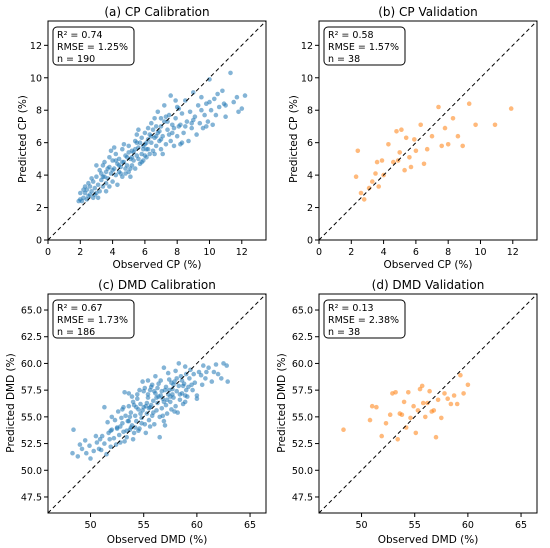 The image size is (550, 548). Describe the element at coordinates (364, 319) in the screenshot. I see `stats-box: R² = 0.13 RMSE = 2.38% n = 38` at that location.